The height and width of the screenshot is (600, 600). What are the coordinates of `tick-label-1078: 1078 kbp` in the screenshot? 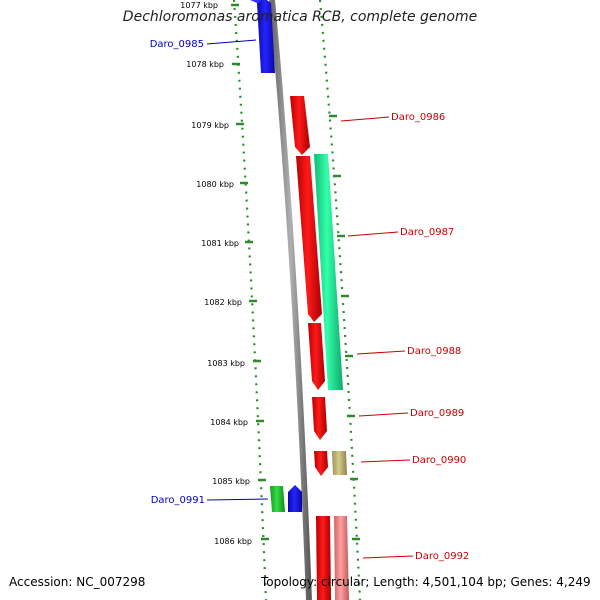 It's located at (205, 64).